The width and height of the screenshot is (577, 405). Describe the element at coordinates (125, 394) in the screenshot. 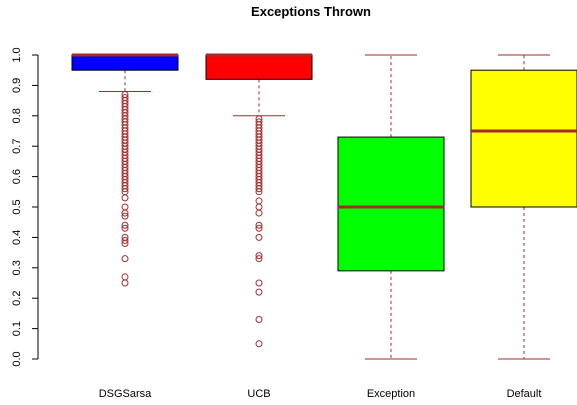

I see `x-tick-label: DSGSarsa` at that location.